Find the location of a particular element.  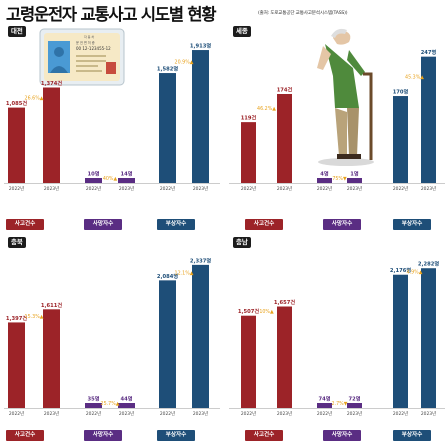

bar-value-label: 1명 is located at coordinates (354, 174).